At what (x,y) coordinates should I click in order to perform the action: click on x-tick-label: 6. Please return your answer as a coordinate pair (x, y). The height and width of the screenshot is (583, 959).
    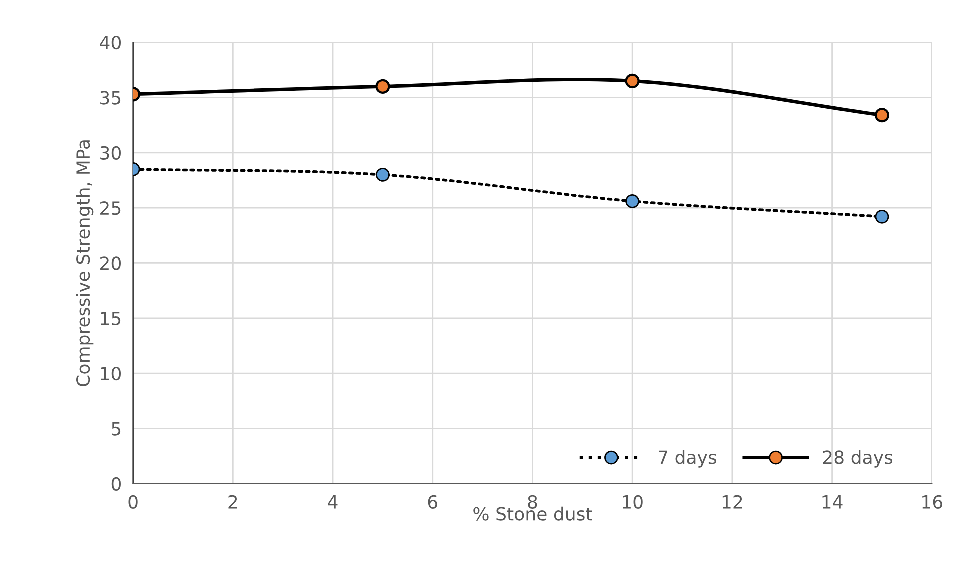
    Looking at the image, I should click on (433, 502).